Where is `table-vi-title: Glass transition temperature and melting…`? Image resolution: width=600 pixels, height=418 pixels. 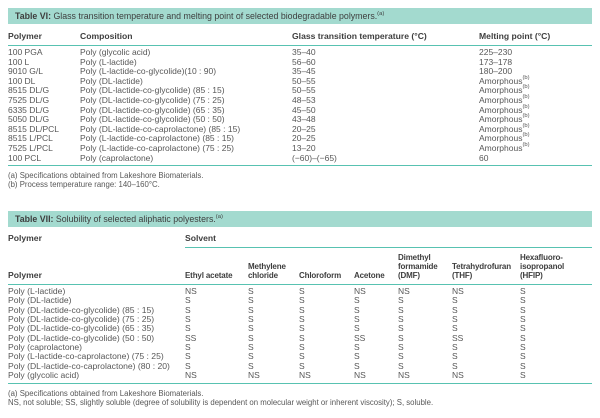
table-vi-title: Glass transition temperature and melting… is located at coordinates (214, 16).